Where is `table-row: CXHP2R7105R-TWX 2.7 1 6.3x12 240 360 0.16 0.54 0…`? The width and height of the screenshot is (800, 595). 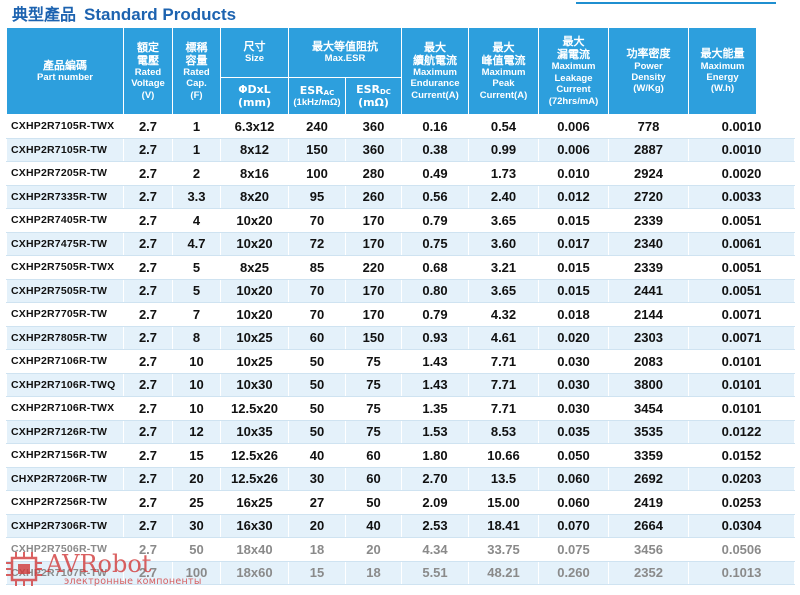 table-row: CXHP2R7105R-TWX 2.7 1 6.3x12 240 360 0.16 0.54 0… is located at coordinates (400, 126).